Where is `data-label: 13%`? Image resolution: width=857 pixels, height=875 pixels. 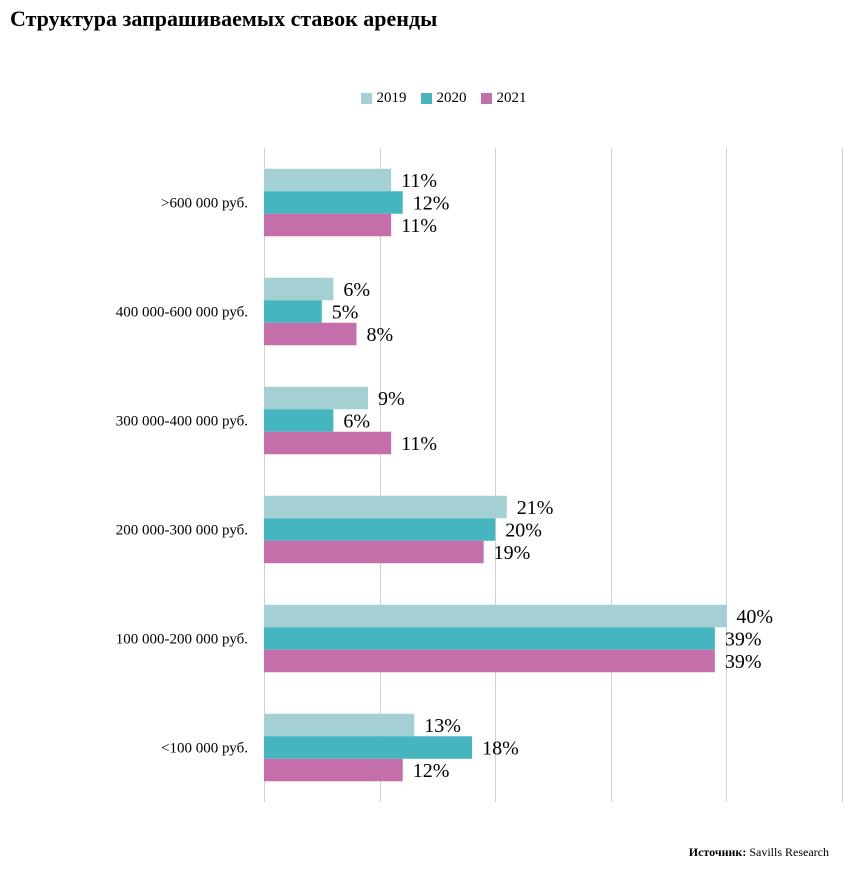 data-label: 13% is located at coordinates (442, 726).